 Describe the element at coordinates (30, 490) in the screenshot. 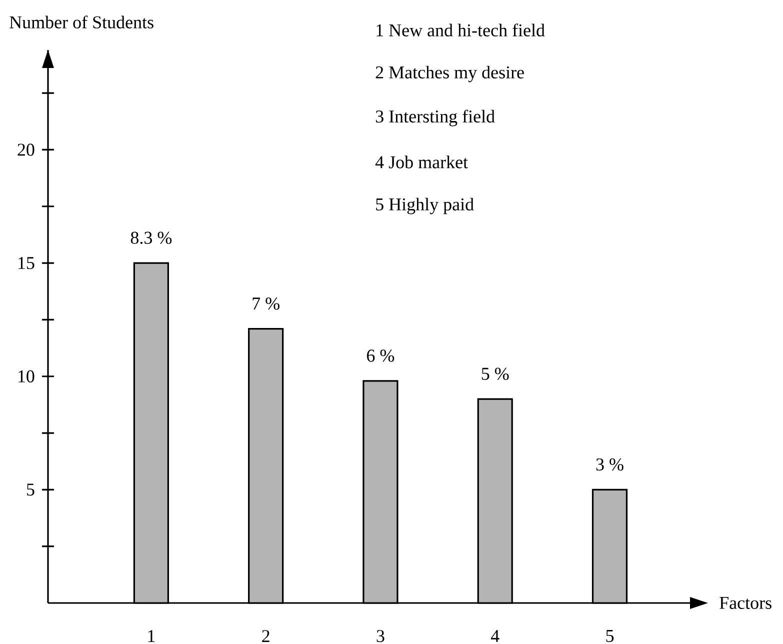

I see `y-tick-label: 5` at that location.